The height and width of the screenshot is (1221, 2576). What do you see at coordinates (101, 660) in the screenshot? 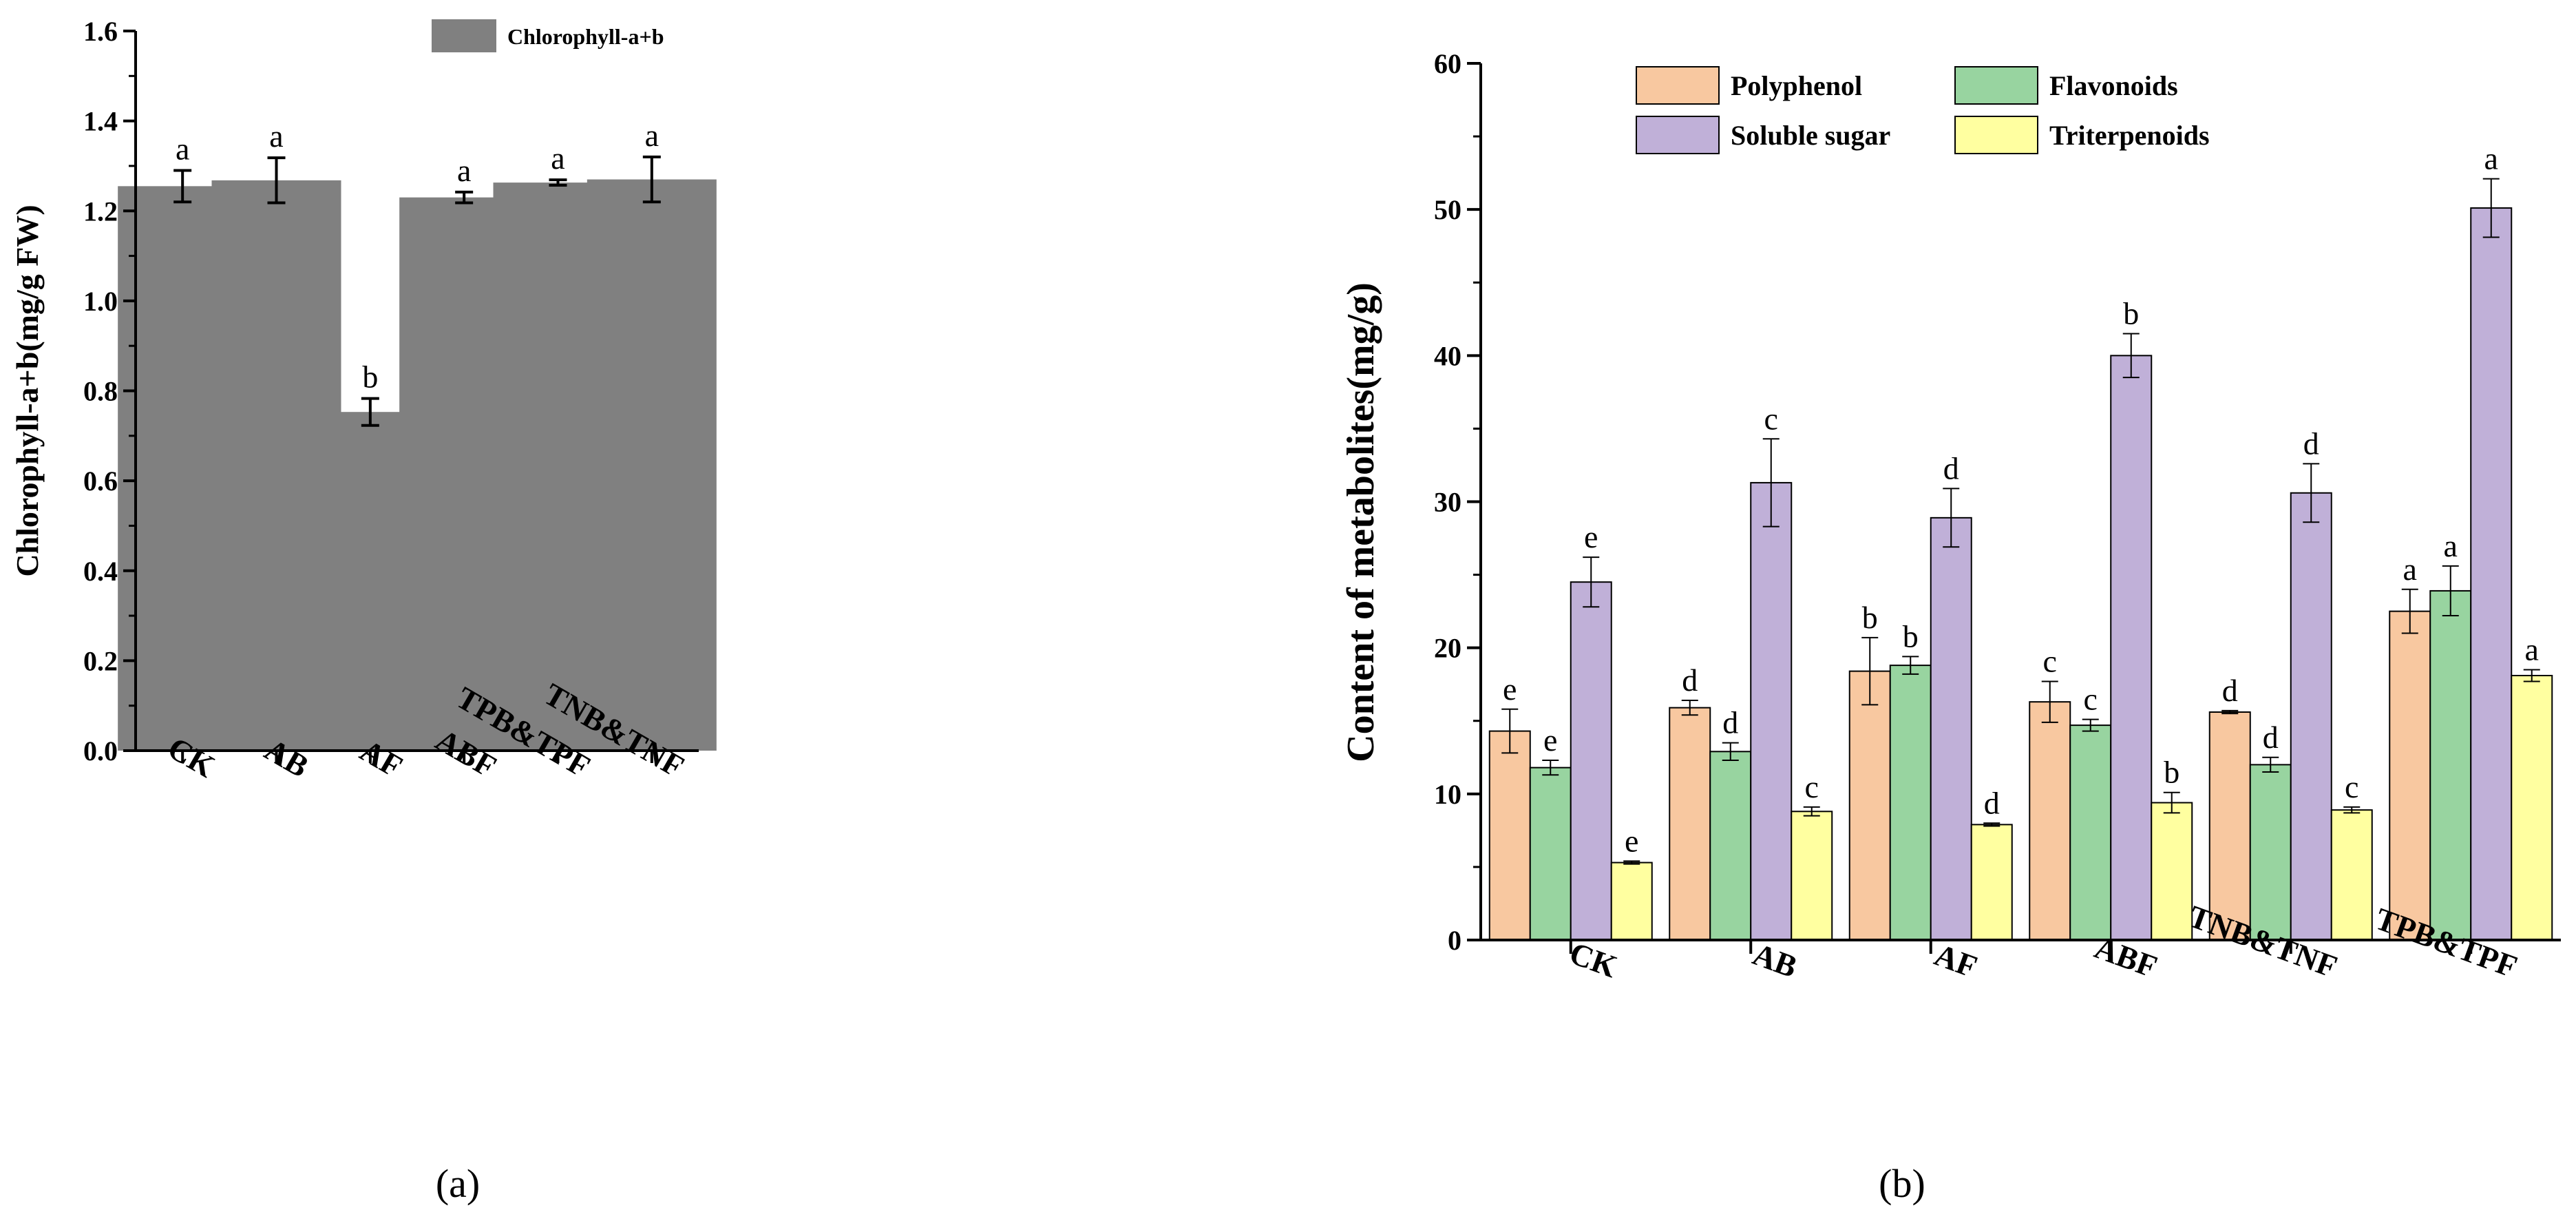
I see `y-tick-label-0-2: 0.2` at bounding box center [101, 660].